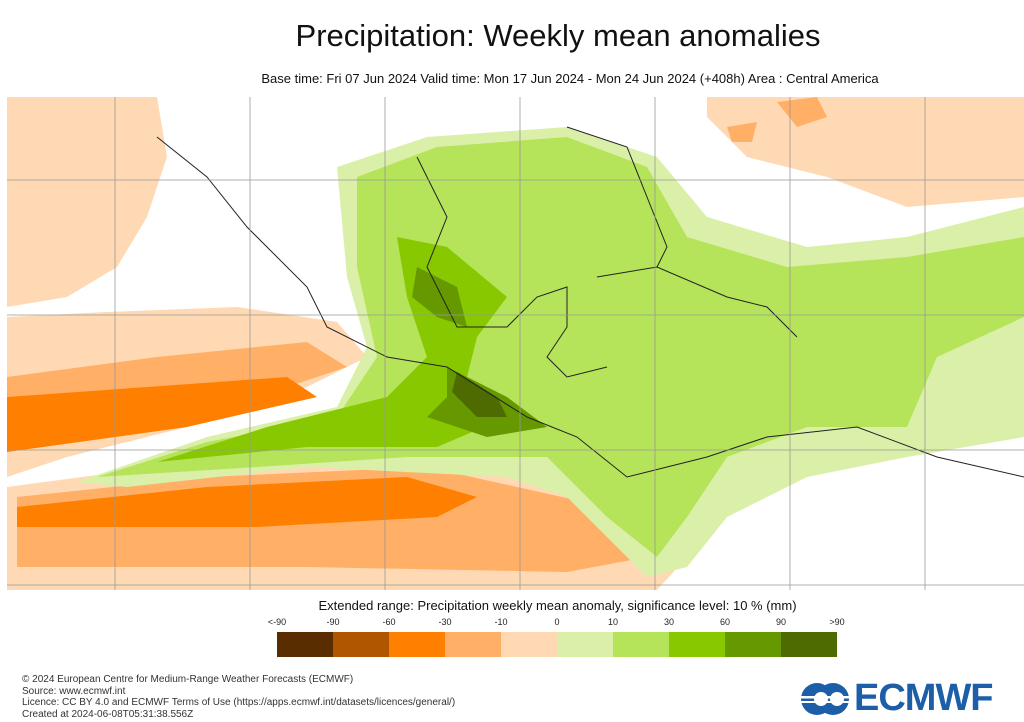  What do you see at coordinates (777, 119) in the screenshot?
I see `anomaly-region-neg-mid` at bounding box center [777, 119].